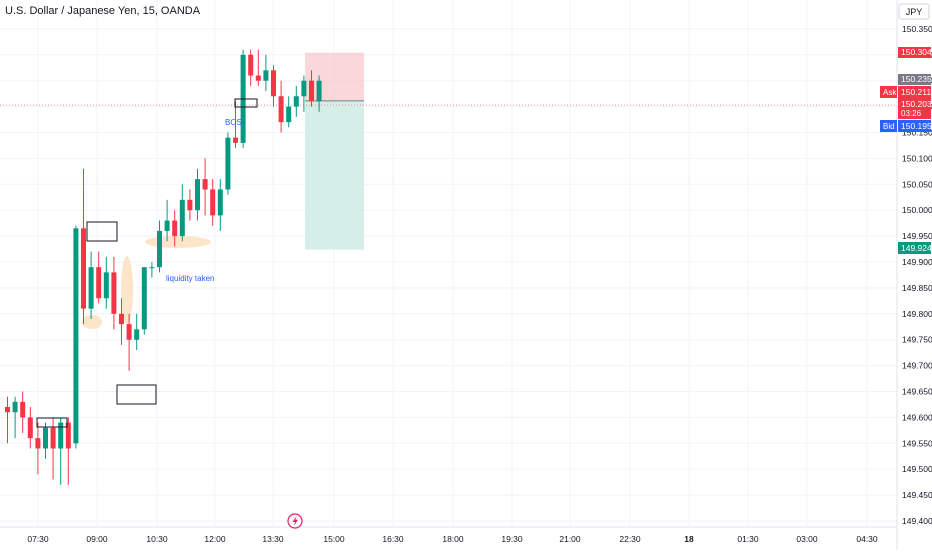  I want to click on y-tick-label: 150.350, so click(917, 29).